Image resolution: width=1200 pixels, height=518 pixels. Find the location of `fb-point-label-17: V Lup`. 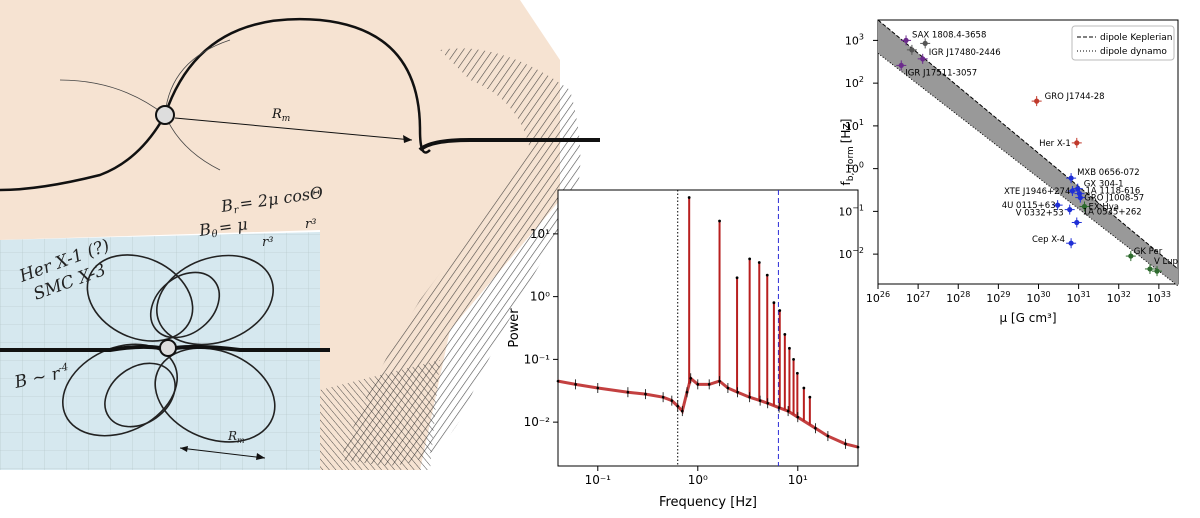

fb-point-label-17: V Lup is located at coordinates (1166, 262).